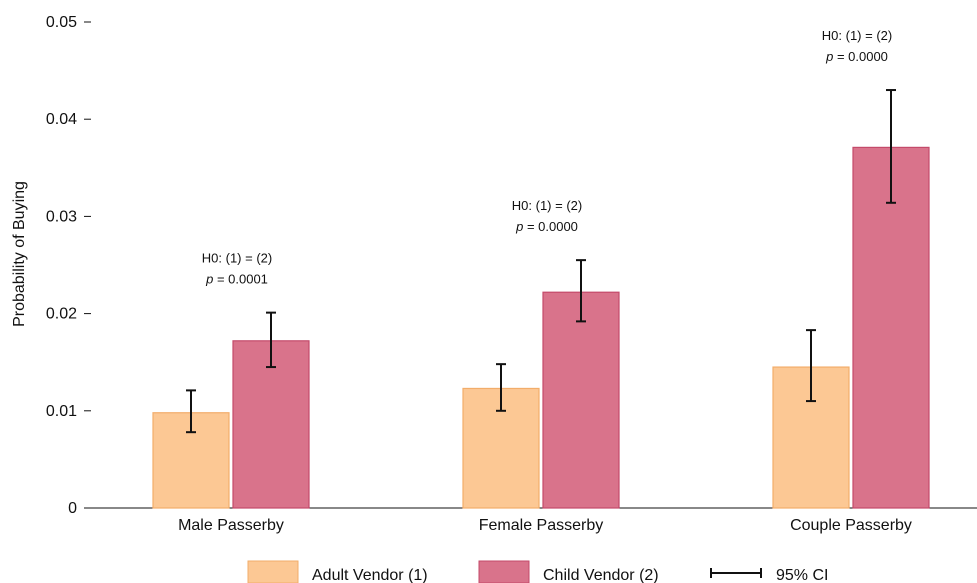 This screenshot has width=977, height=583. I want to click on legend: Adult Vendor (1) Child Vendor (2) 95% CI, so click(537, 571).